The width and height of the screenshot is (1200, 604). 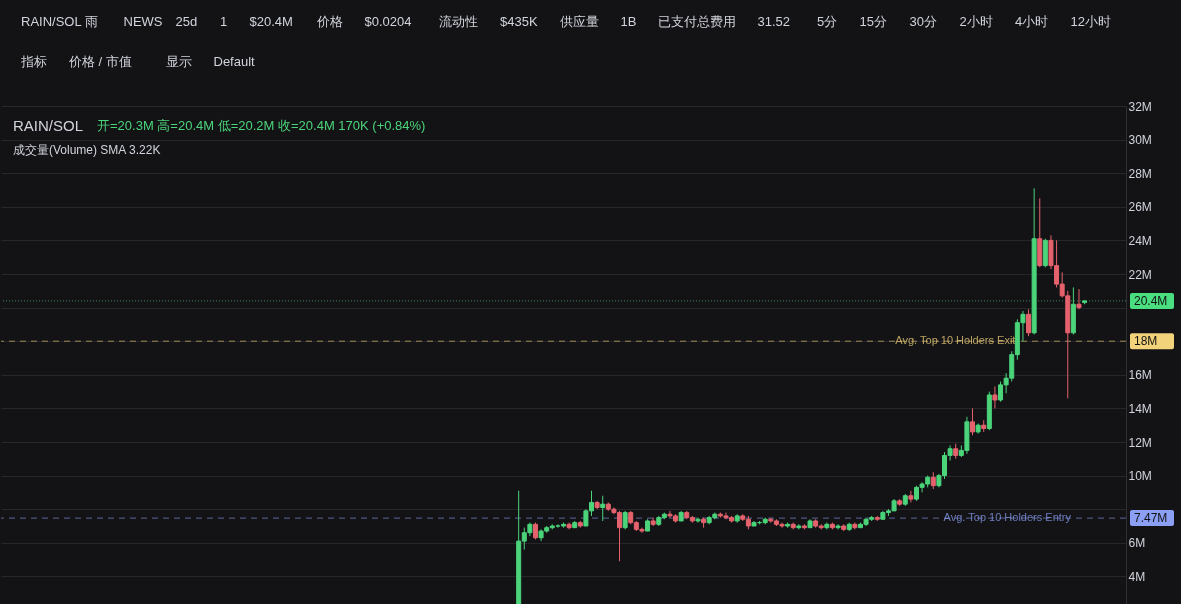 What do you see at coordinates (388, 21) in the screenshot?
I see `text: $0.0204` at bounding box center [388, 21].